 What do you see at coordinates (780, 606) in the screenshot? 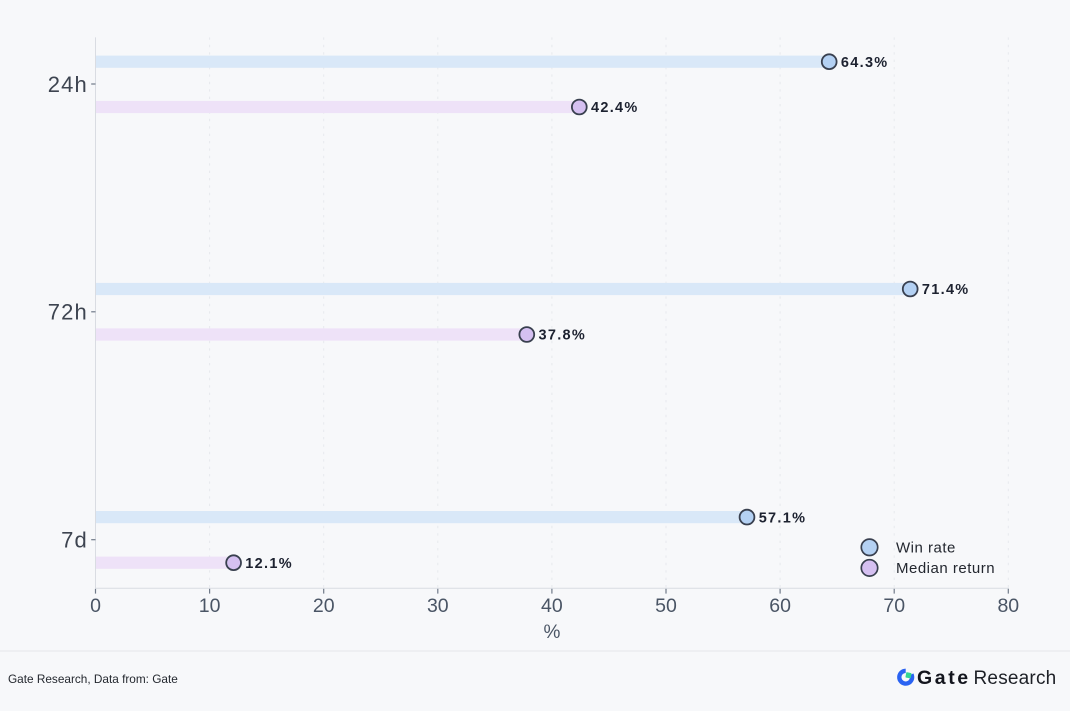
I see `svg-text: 60` at bounding box center [780, 606].